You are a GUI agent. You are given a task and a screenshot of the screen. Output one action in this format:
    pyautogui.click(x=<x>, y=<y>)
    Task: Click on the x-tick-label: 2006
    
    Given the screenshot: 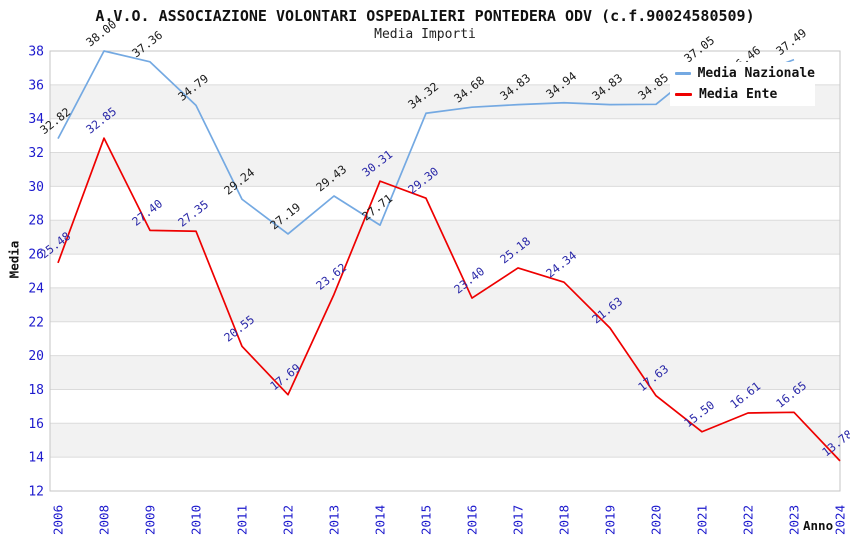 What is the action you would take?
    pyautogui.click(x=58, y=520)
    